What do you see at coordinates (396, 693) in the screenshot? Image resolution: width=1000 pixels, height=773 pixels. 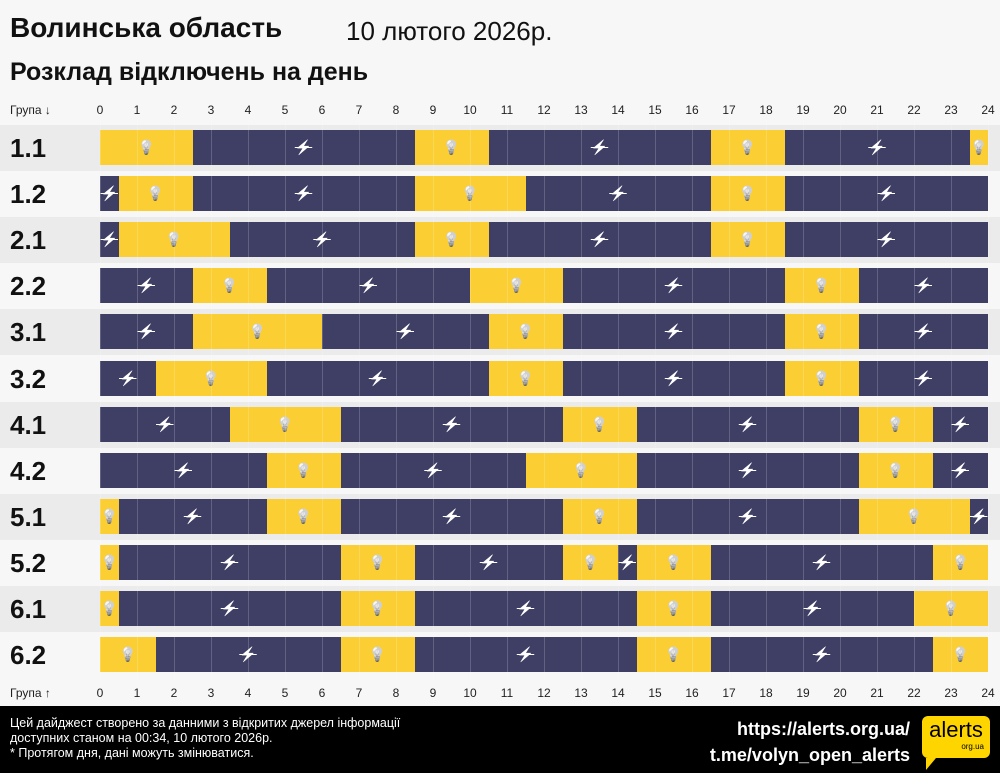 I see `hour-tick: 8` at bounding box center [396, 693].